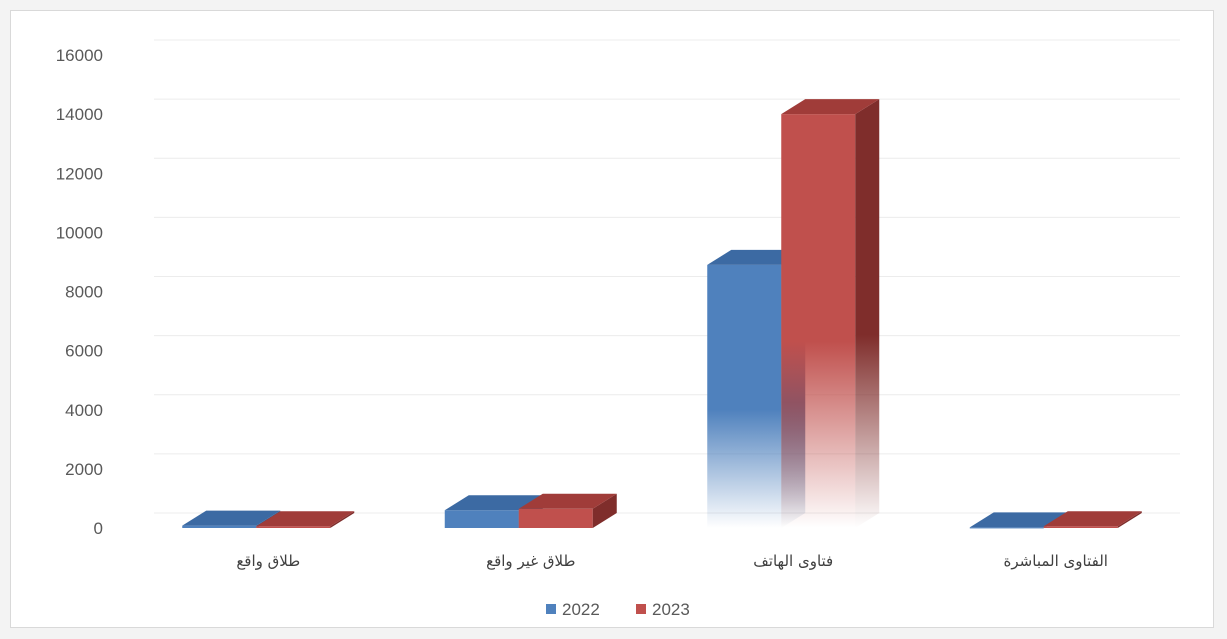 This screenshot has width=1227, height=639. I want to click on y-tick-label: 8000, so click(84, 292).